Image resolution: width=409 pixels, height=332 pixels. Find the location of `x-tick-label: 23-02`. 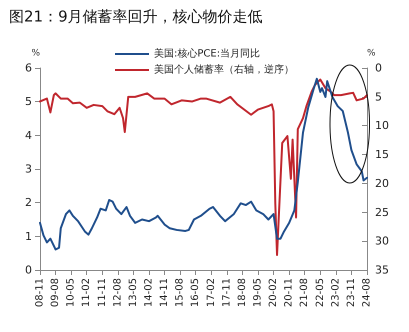

x-tick-label: 23-02 is located at coordinates (336, 293).